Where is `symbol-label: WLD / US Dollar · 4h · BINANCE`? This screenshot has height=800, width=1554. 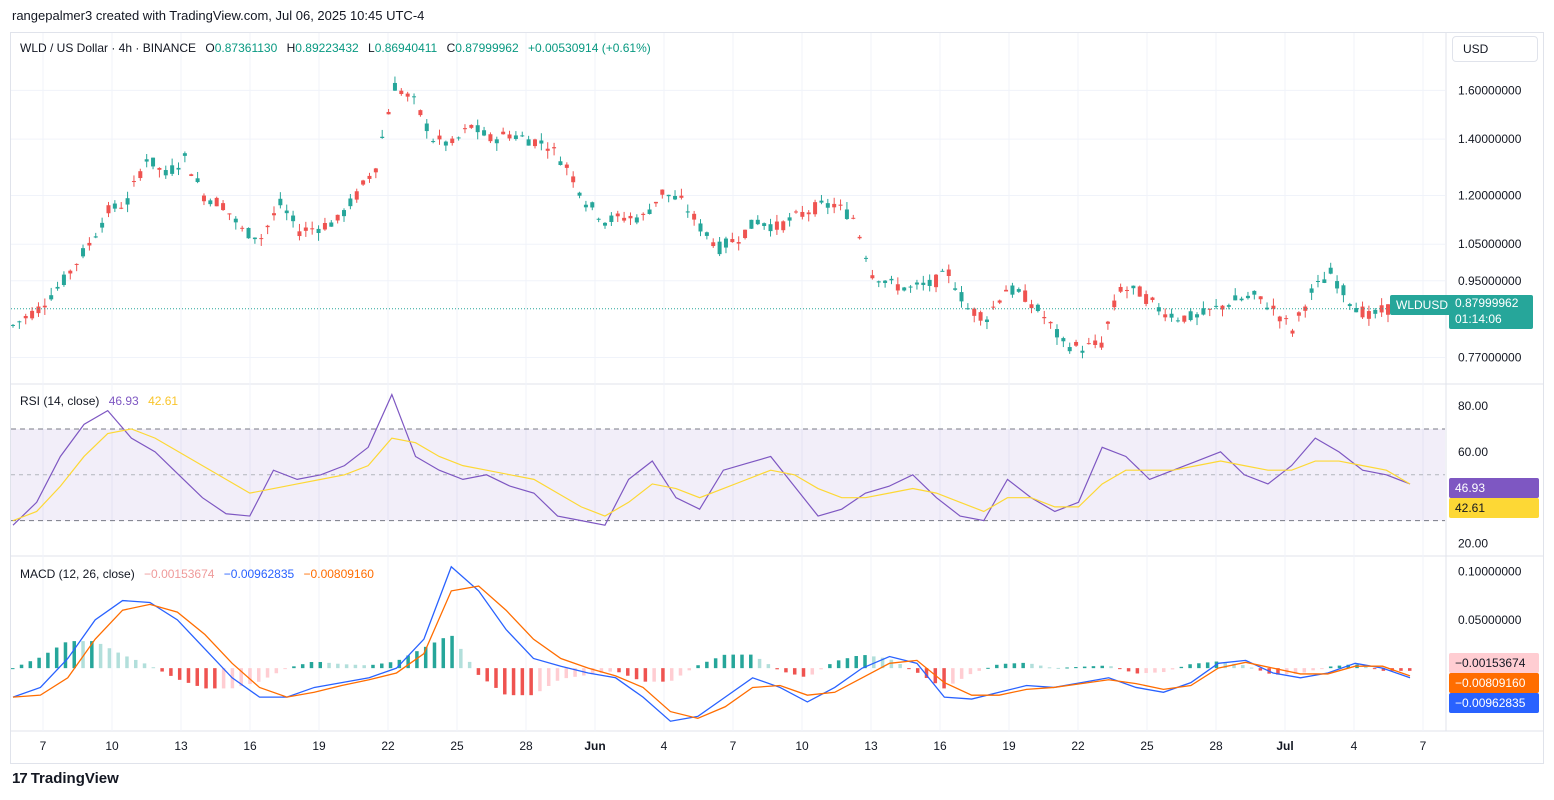
symbol-label: WLD / US Dollar · 4h · BINANCE is located at coordinates (108, 48).